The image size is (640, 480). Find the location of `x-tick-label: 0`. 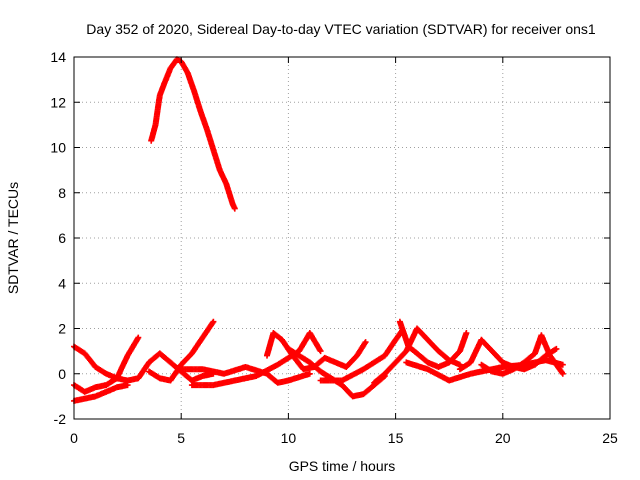

x-tick-label: 0 is located at coordinates (74, 438).